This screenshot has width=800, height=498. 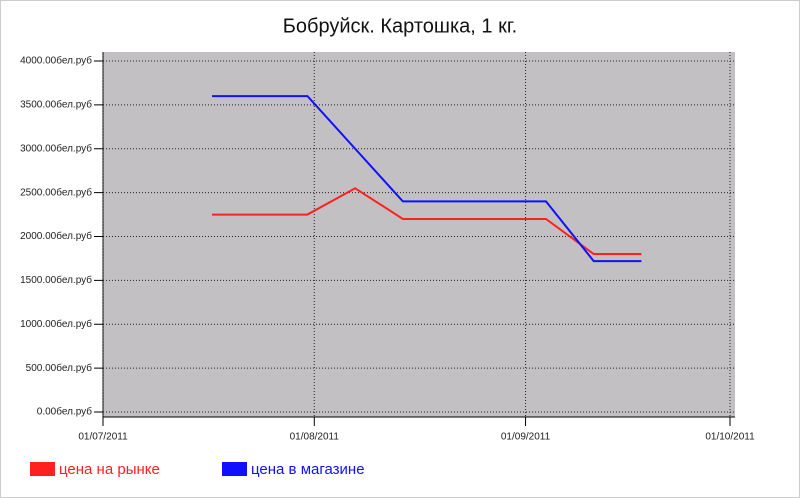 What do you see at coordinates (56, 192) in the screenshot?
I see `y-tick-label: 2500.00бел.руб` at bounding box center [56, 192].